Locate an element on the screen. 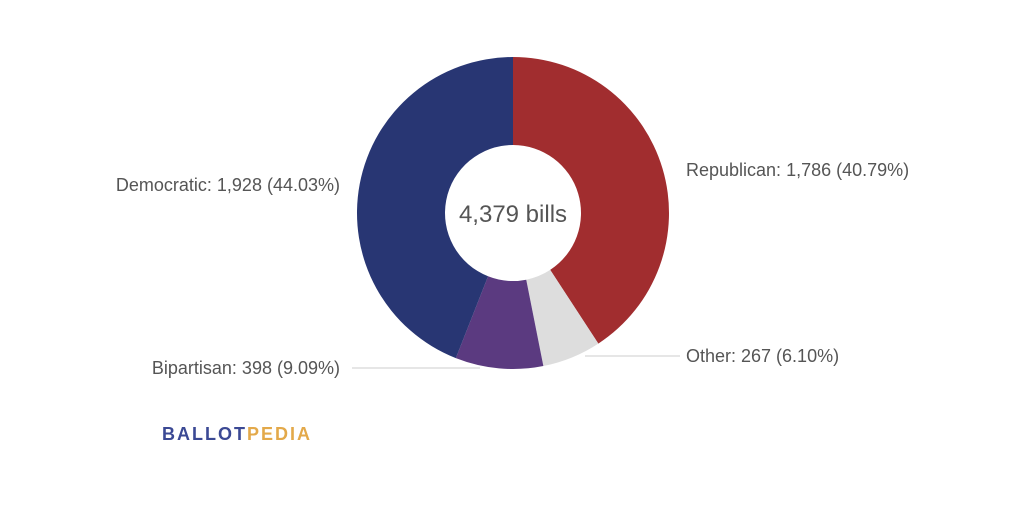 The width and height of the screenshot is (1024, 518). slice-label-bipartisan: Bipartisan: 398 (9.09%) is located at coordinates (246, 368).